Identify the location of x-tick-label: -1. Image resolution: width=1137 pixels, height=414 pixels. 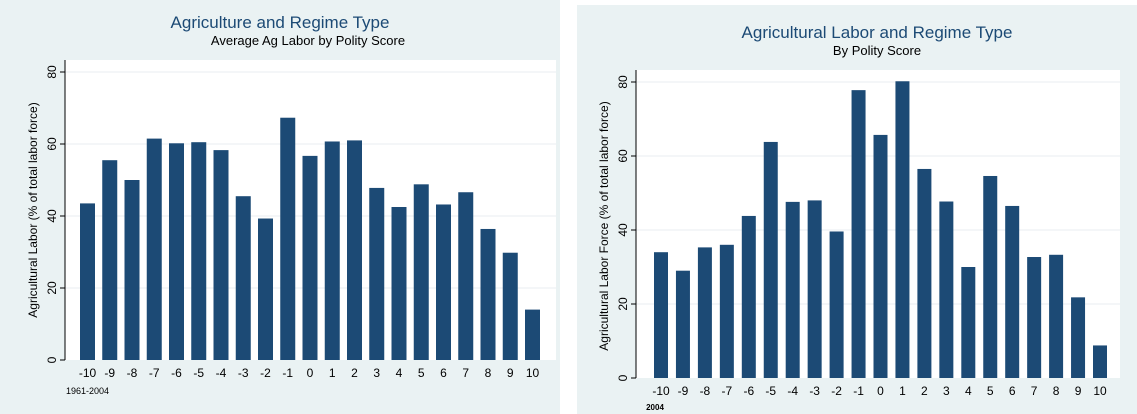
(287, 373).